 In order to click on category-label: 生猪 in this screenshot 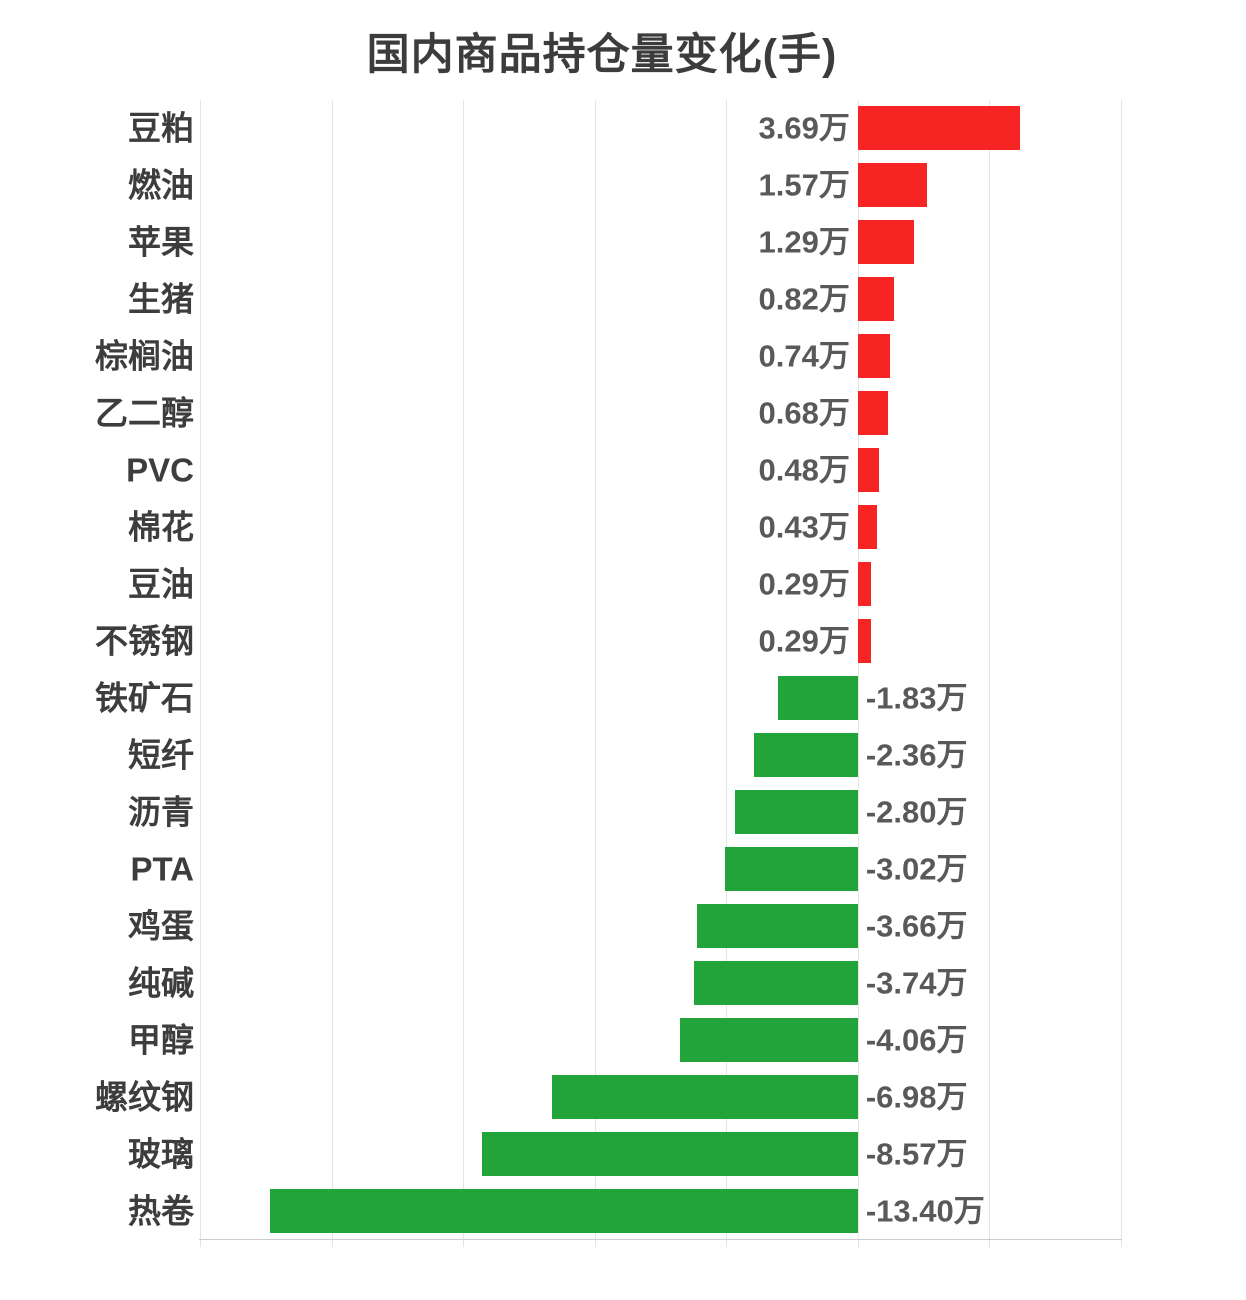, I will do `click(161, 299)`.